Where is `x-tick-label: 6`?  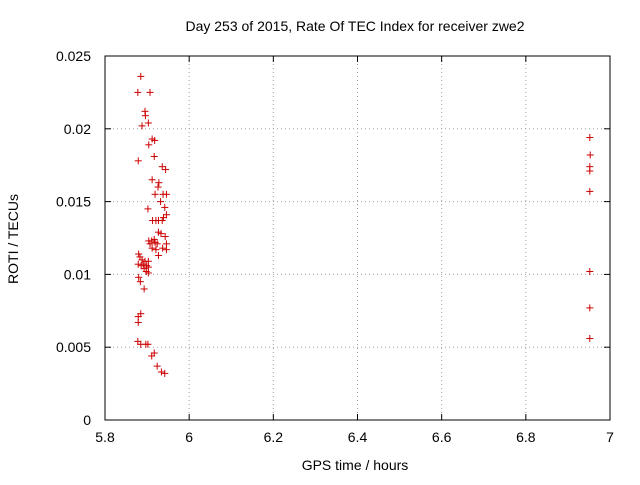
x-tick-label: 6 is located at coordinates (189, 437).